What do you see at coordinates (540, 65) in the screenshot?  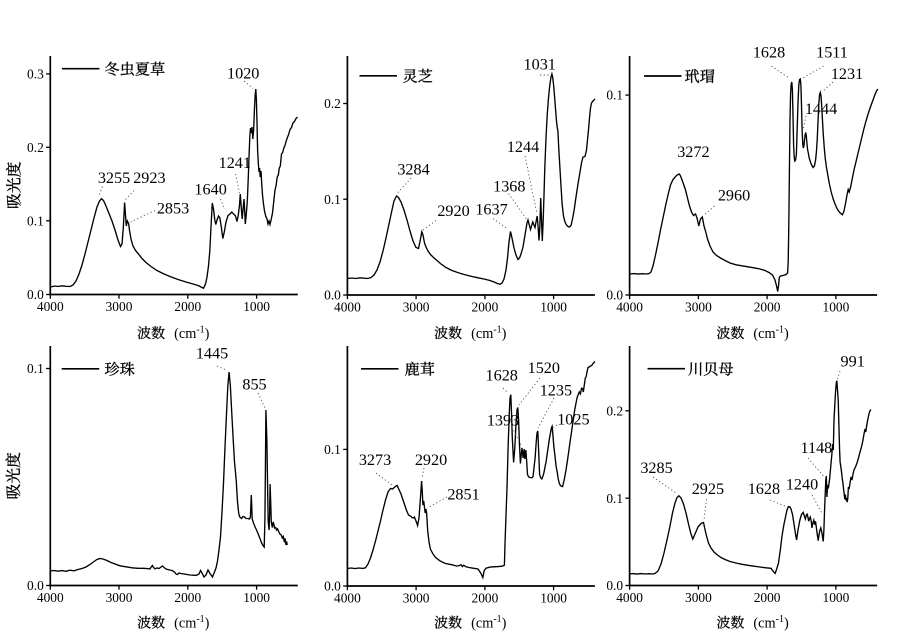 I see `svg-text: 1031` at bounding box center [540, 65].